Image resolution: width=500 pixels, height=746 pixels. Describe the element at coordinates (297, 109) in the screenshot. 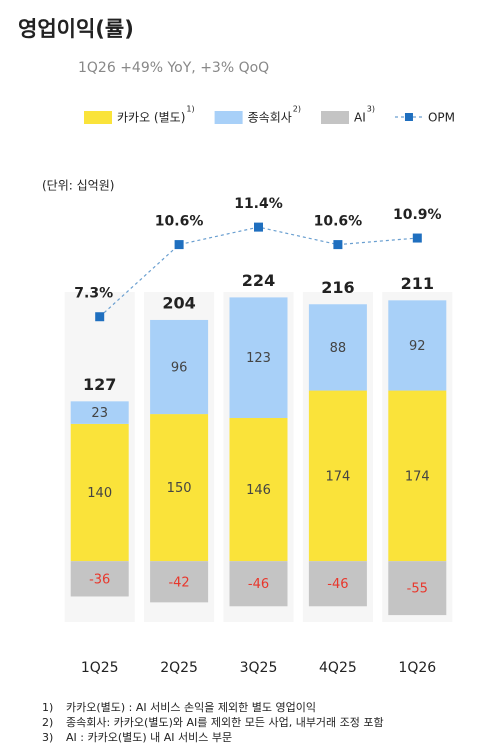

I see `legend-note: 2)` at that location.